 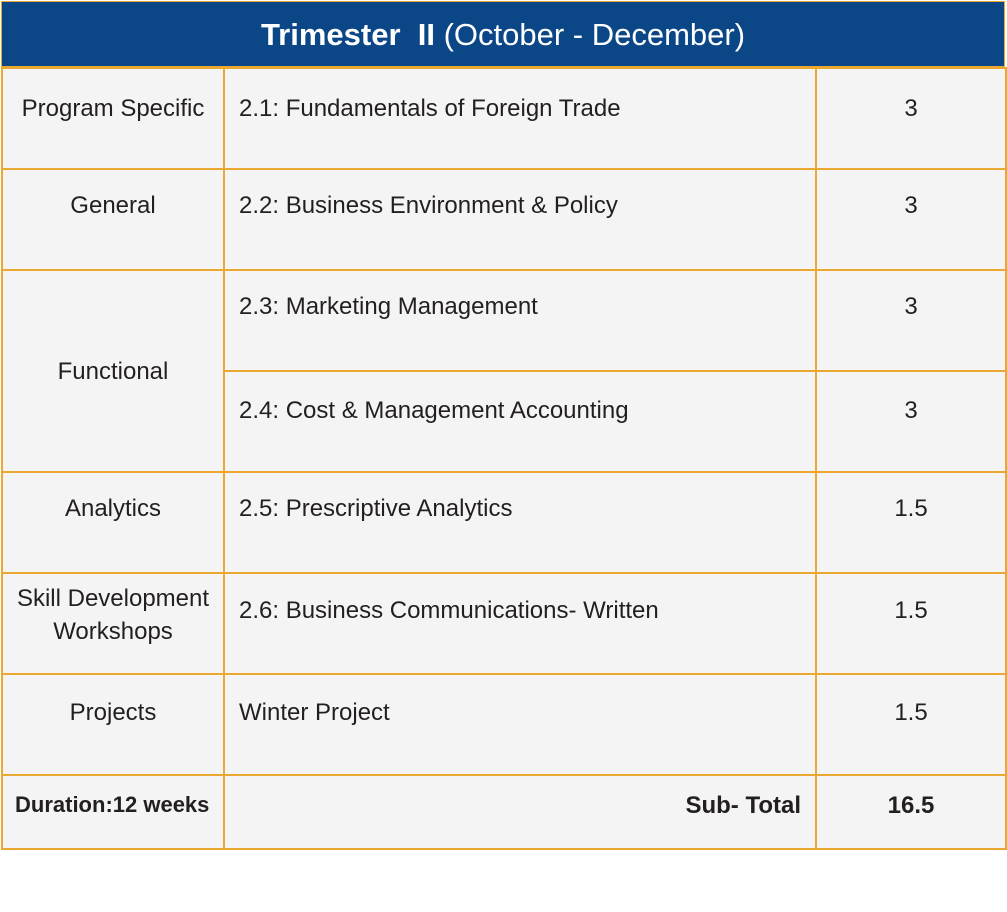 I want to click on subtotal-value: 16.5, so click(x=911, y=812).